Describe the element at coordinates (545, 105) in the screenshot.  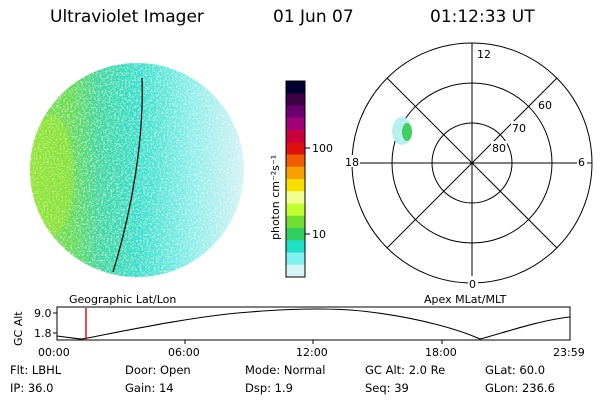
I see `mlat-label-60: 60` at that location.